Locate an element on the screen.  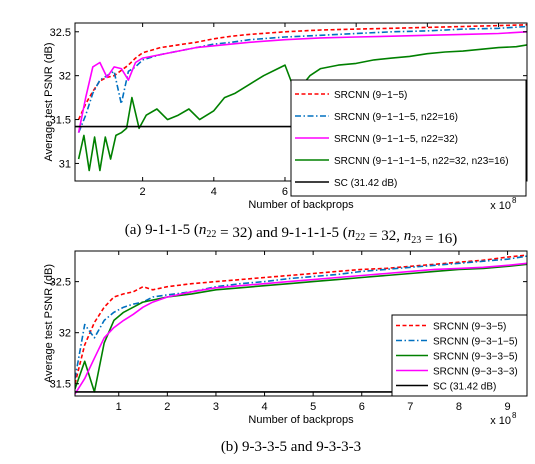
caption-text: (a) 9-1-1-5 ( is located at coordinates (162, 230).